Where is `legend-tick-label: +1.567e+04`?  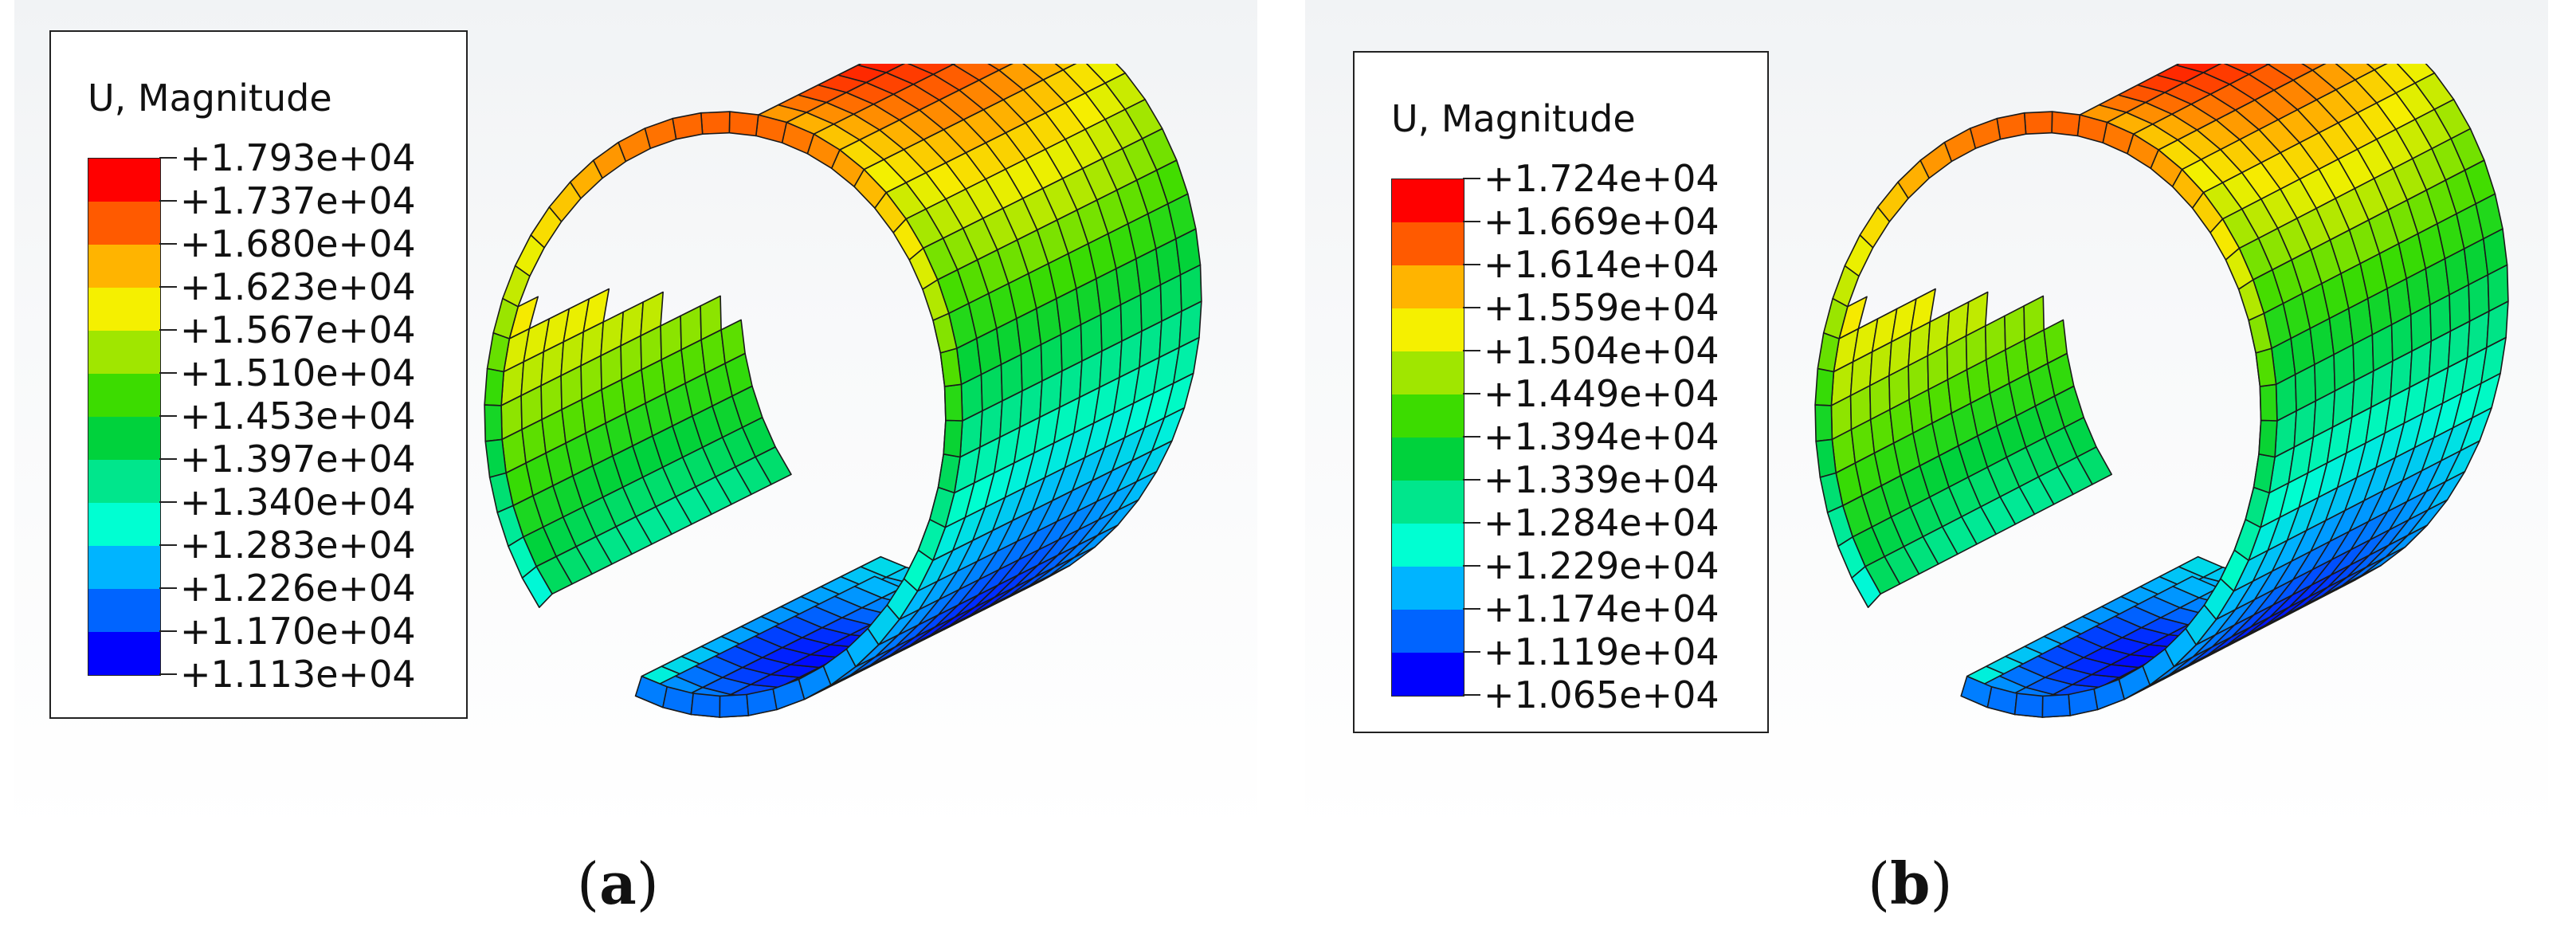
legend-tick-label: +1.567e+04 is located at coordinates (298, 329).